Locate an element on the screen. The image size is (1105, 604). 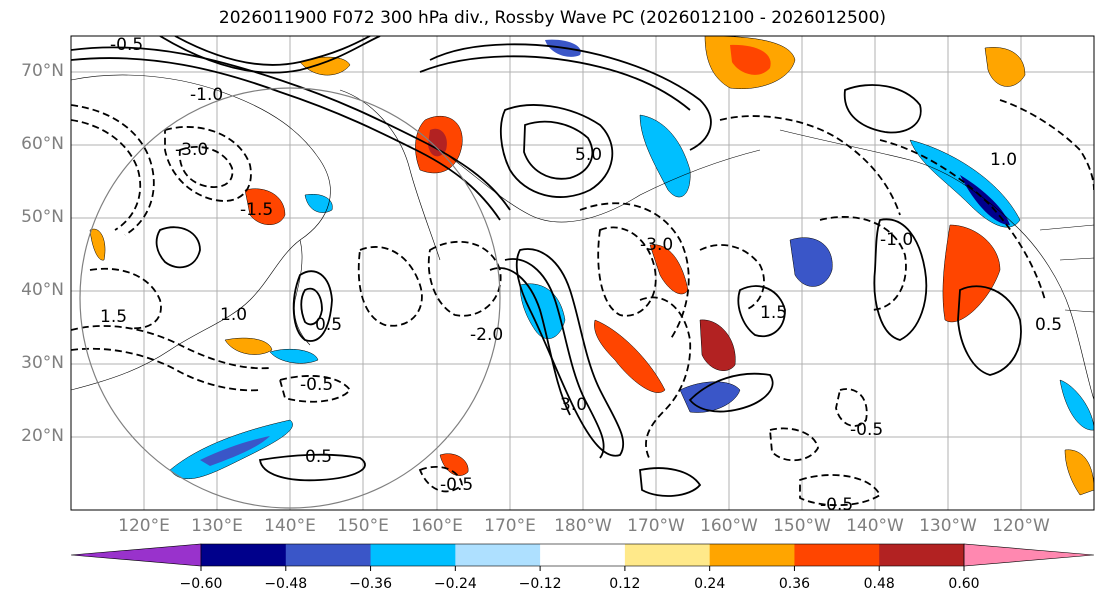
lat-tick-label: 40°N is located at coordinates (42, 290).